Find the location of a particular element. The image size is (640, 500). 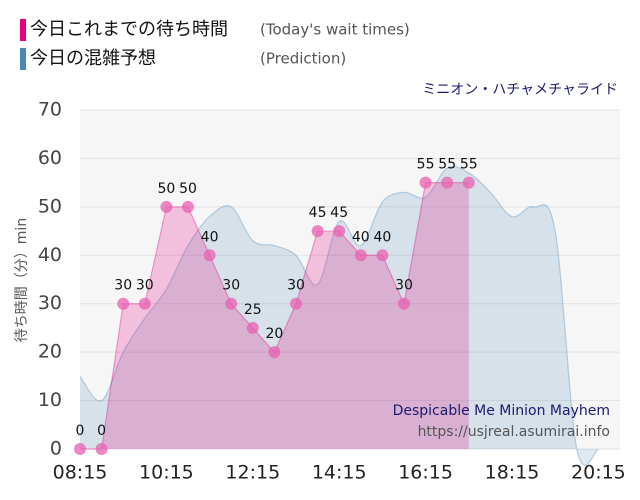

y-tick-label: 10 is located at coordinates (50, 400).